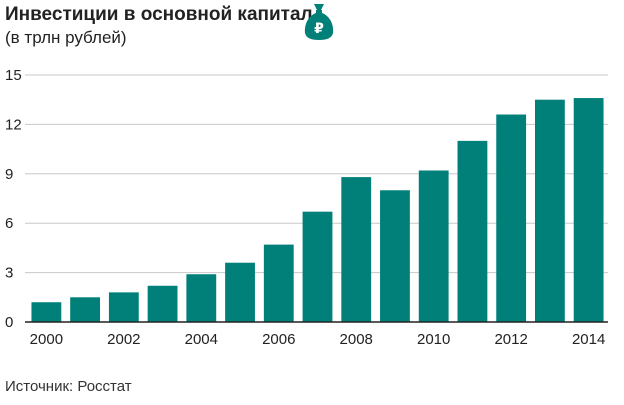 This screenshot has height=405, width=624. I want to click on bar-2000, so click(46, 312).